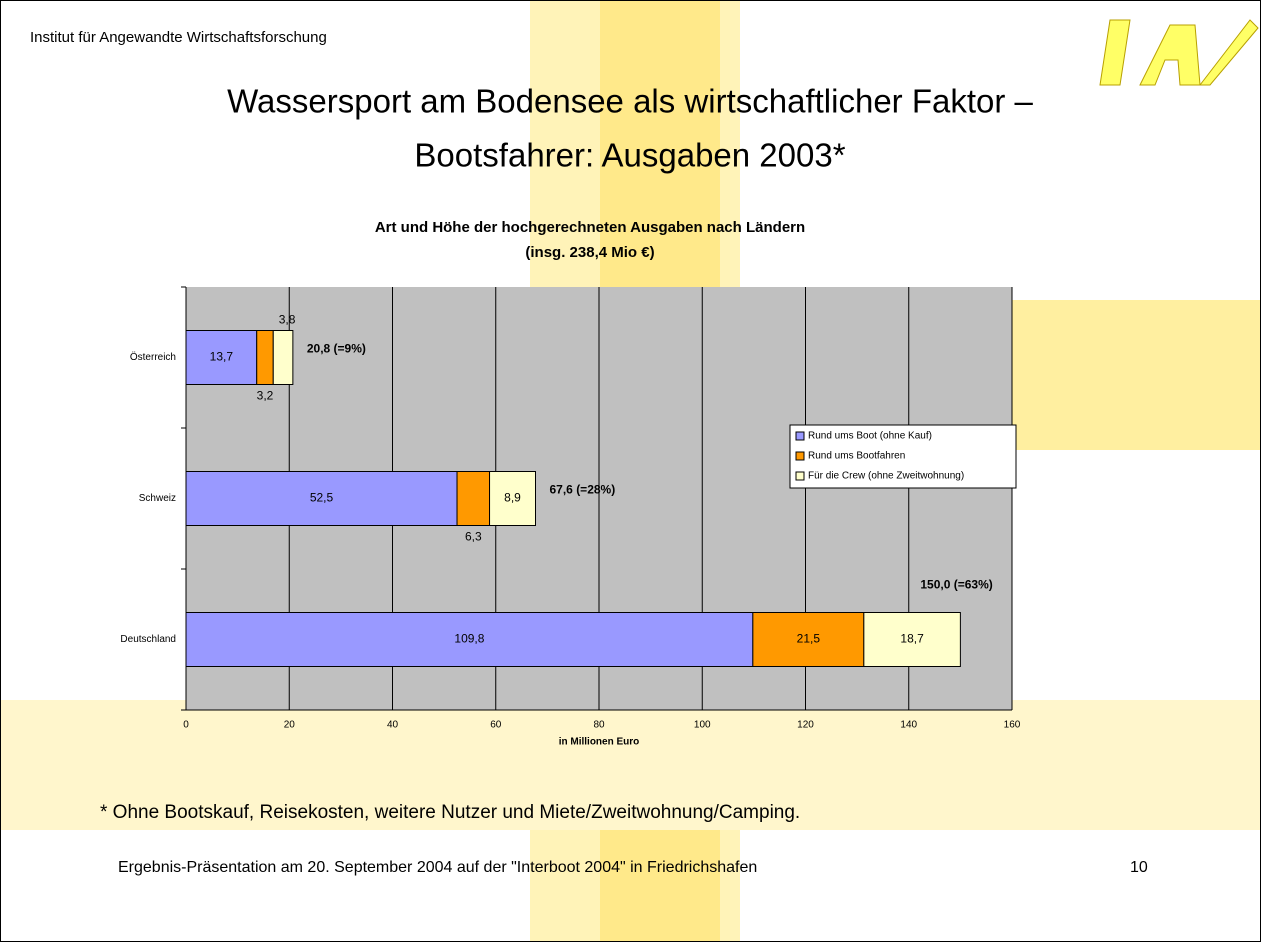  What do you see at coordinates (287, 320) in the screenshot?
I see `value-label: 3,8` at bounding box center [287, 320].